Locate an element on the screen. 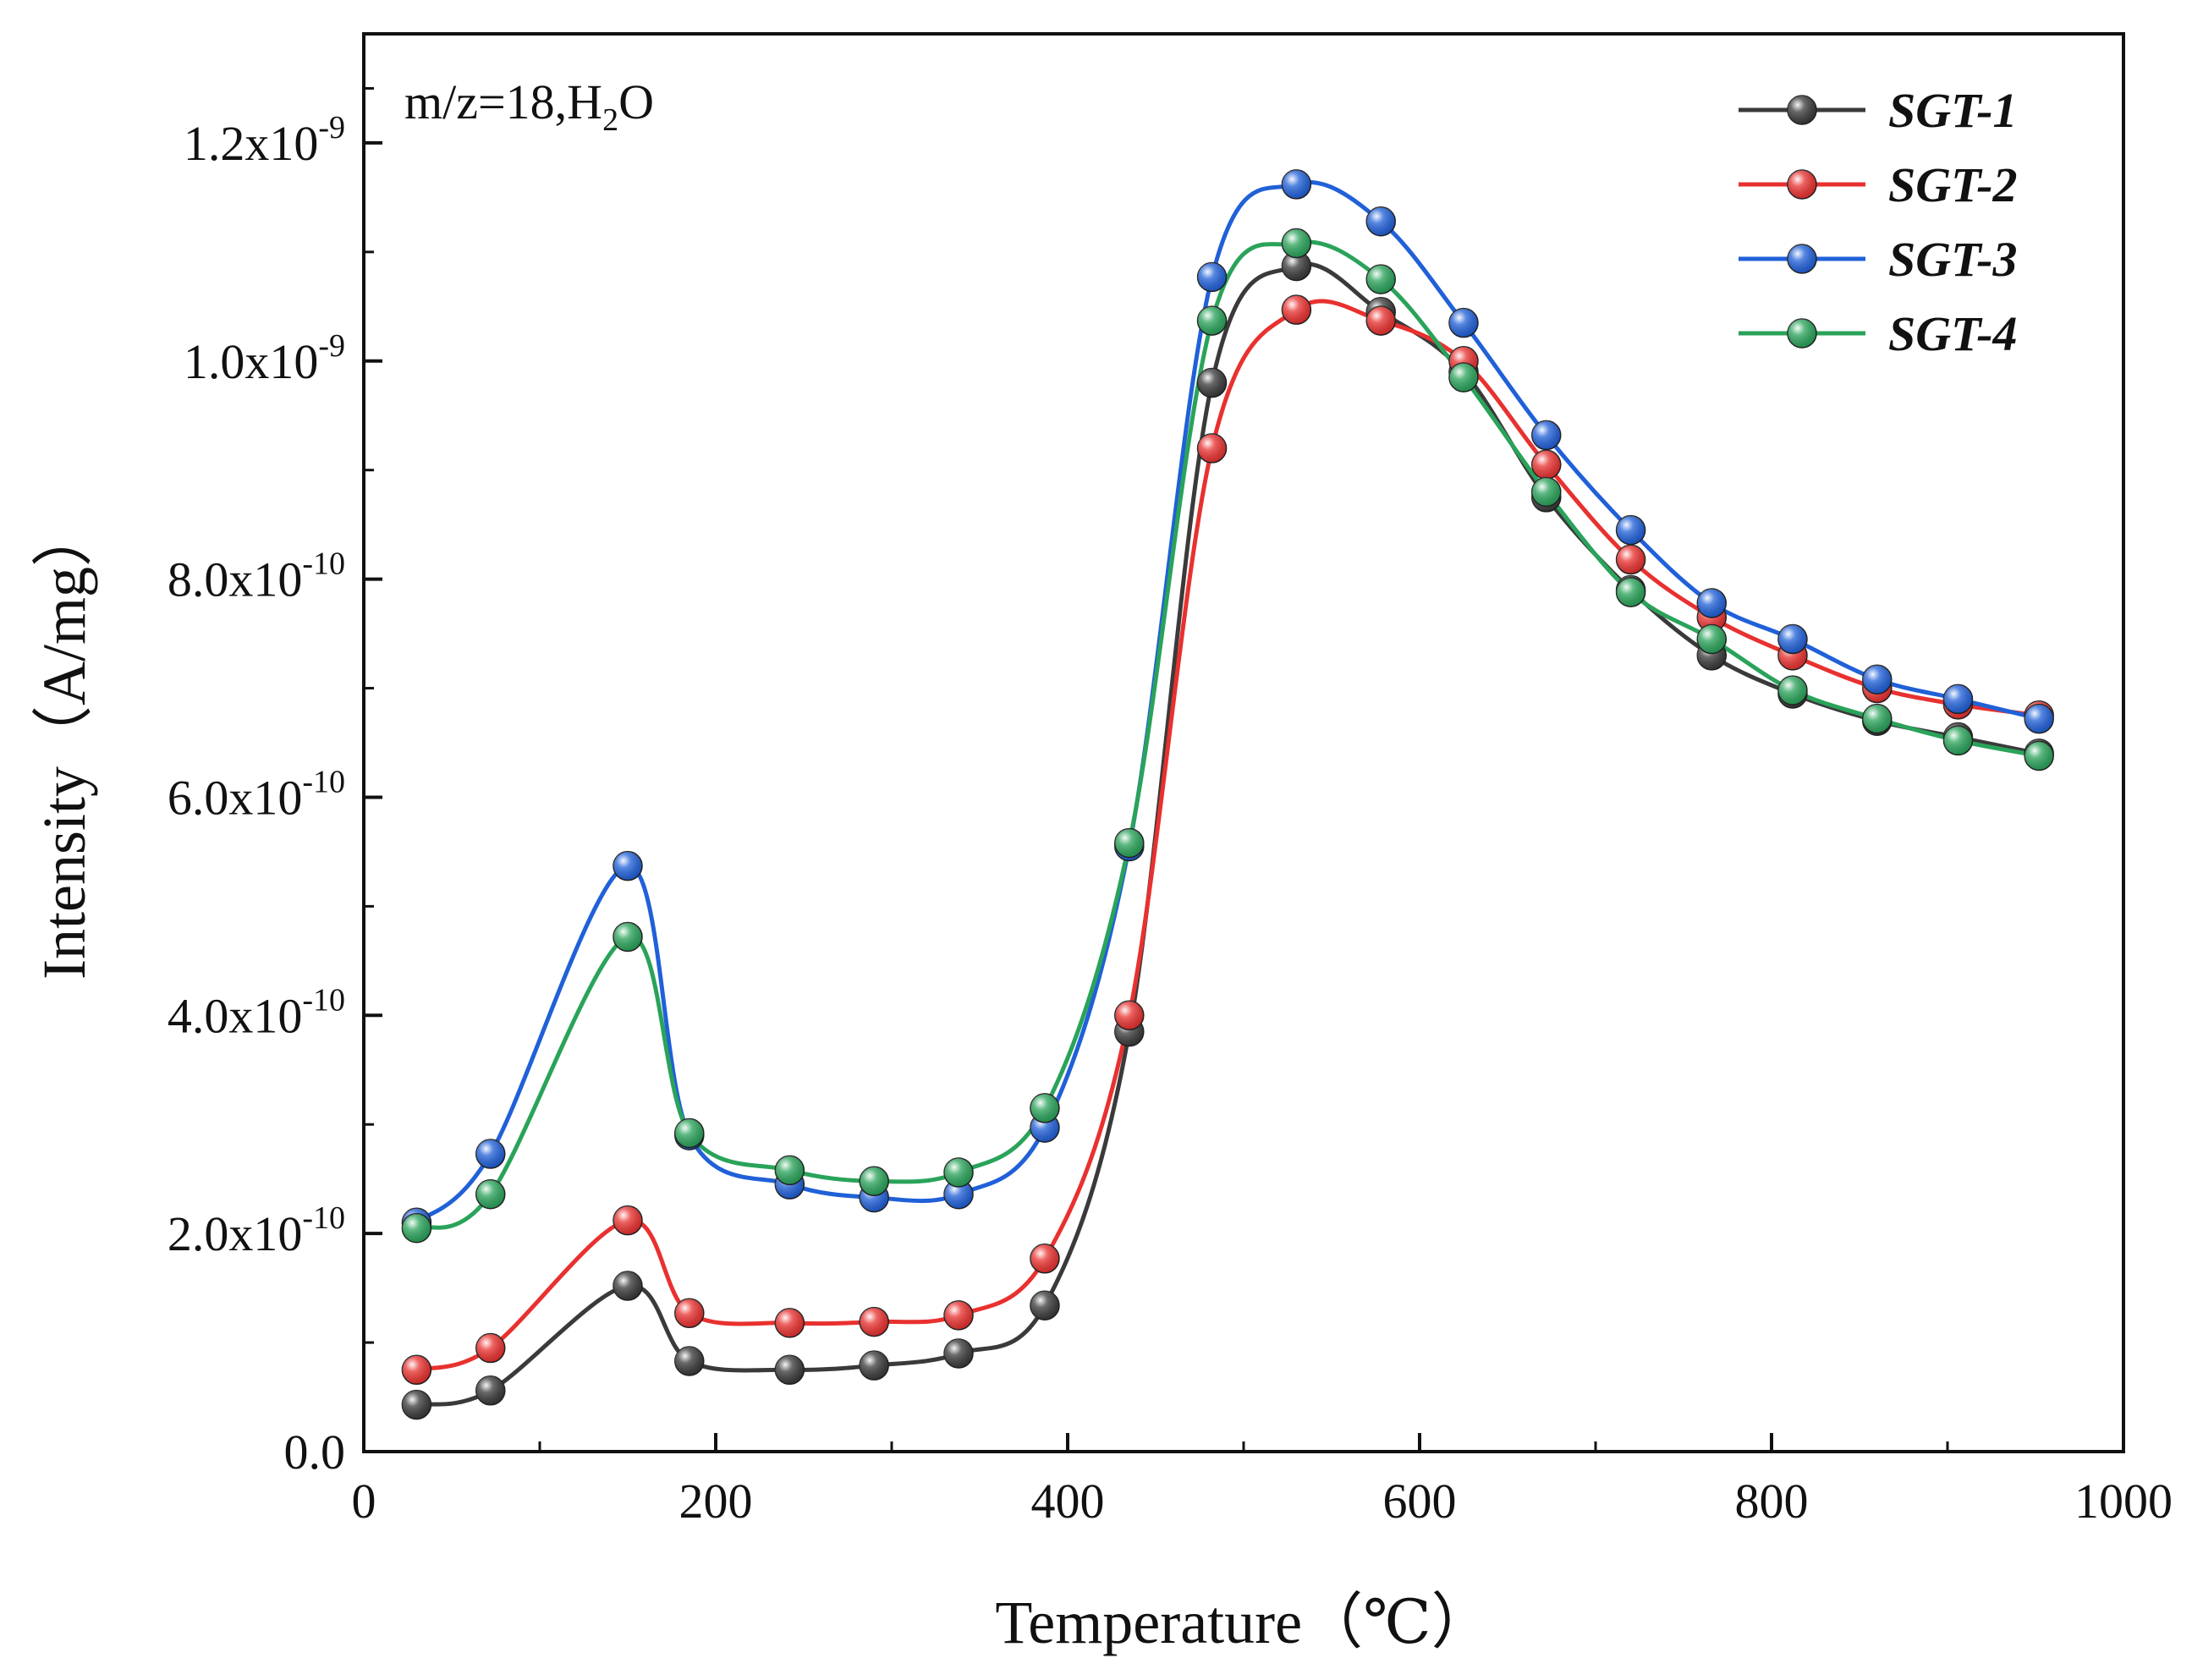  y-tick-label: 1.0x10⁻⁹ is located at coordinates (265, 358).